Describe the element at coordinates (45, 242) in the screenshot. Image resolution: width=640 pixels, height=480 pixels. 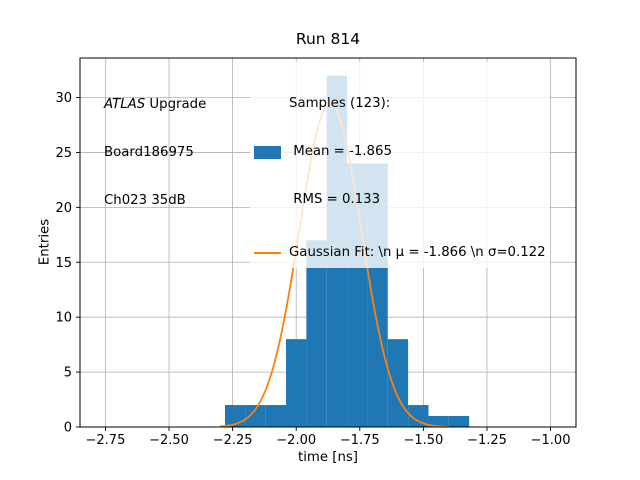
I see `y-axis-label: Entries` at that location.